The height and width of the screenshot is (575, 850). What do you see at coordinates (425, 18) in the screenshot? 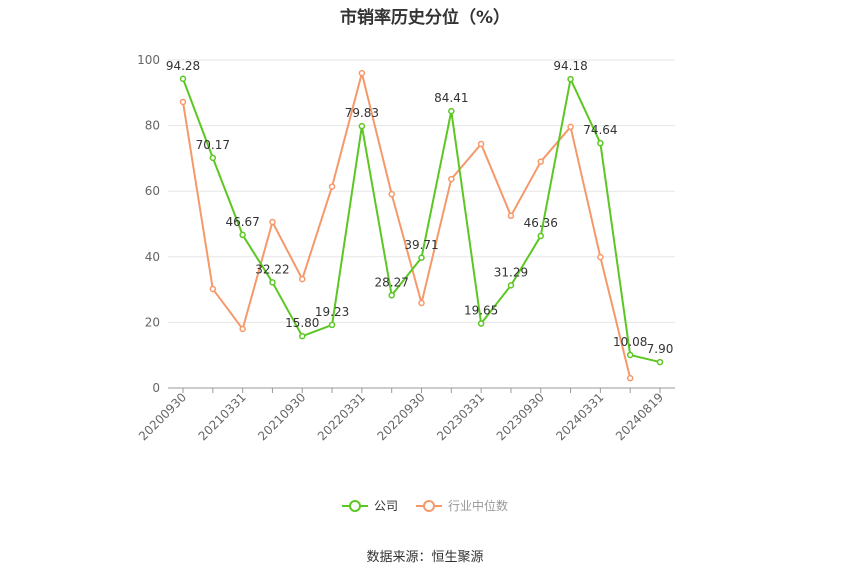
I see `chart-title: 市销率历史分位（%）` at bounding box center [425, 18].